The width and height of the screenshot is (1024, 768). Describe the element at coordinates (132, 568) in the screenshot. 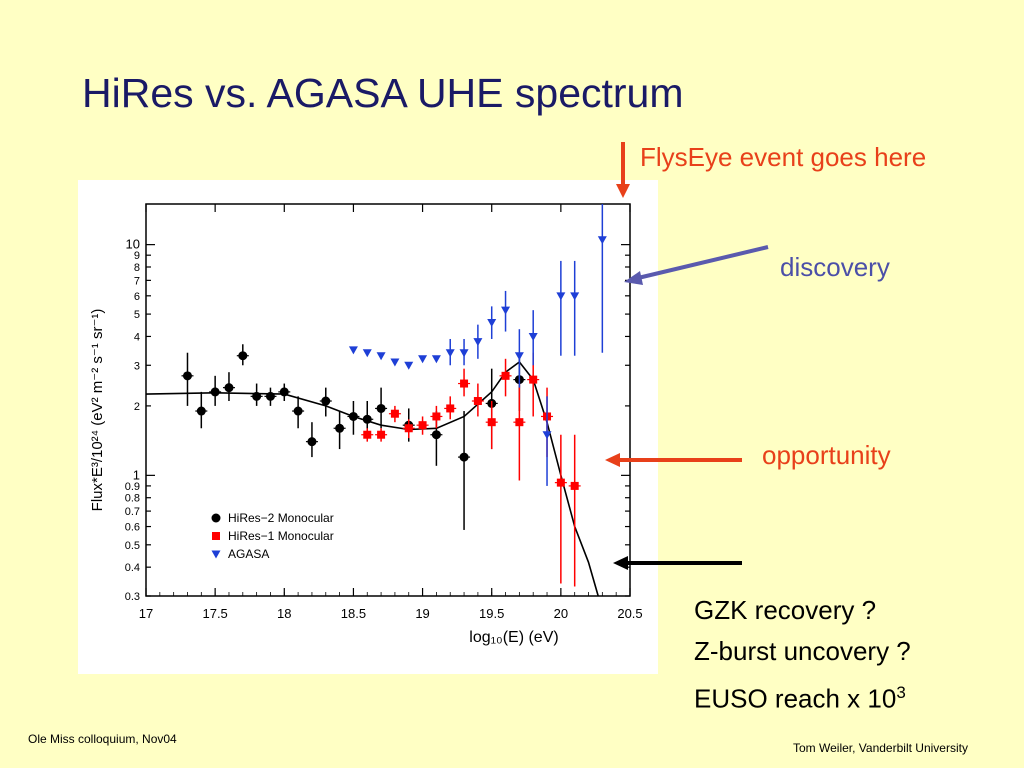

I see `y-tick-label: 0.4` at that location.